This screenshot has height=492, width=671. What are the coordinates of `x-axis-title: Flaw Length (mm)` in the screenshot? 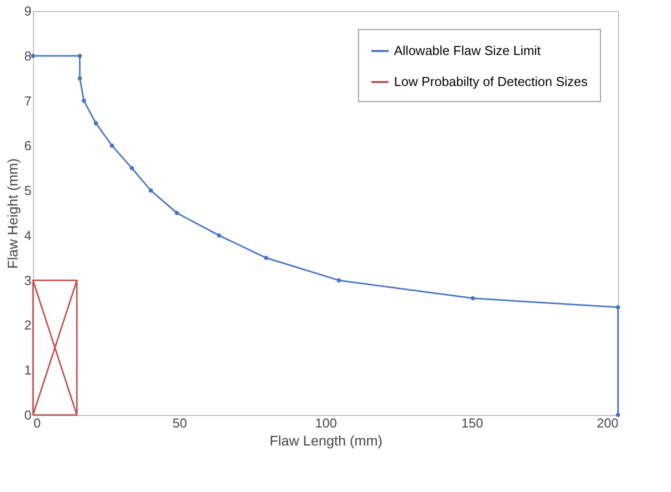 It's located at (326, 440).